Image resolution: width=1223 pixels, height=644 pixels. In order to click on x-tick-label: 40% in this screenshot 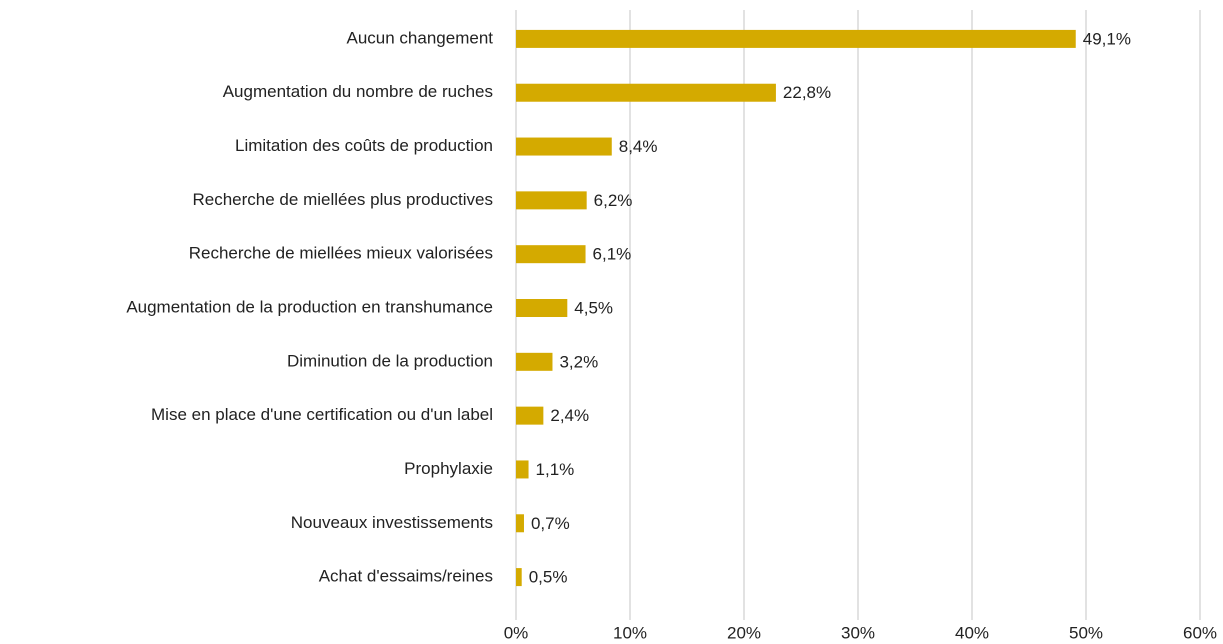, I will do `click(972, 632)`.